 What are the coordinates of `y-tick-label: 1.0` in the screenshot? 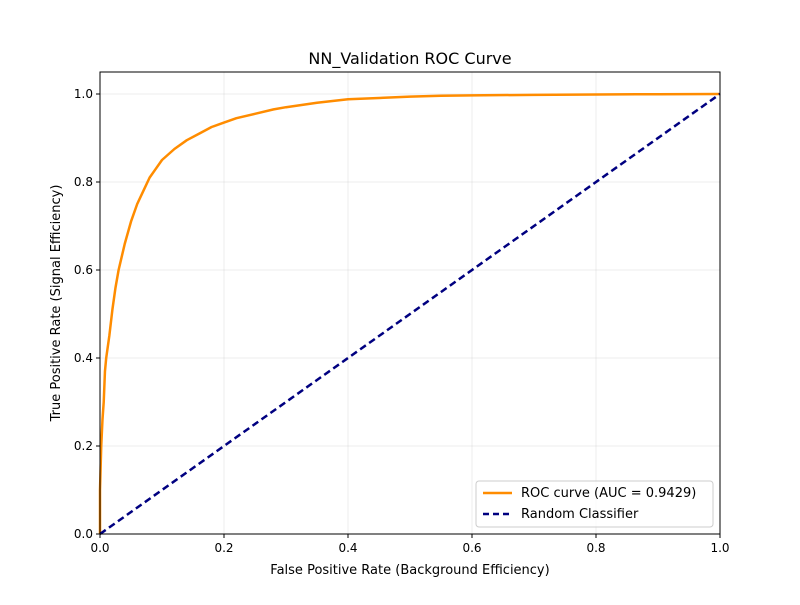 It's located at (83, 94).